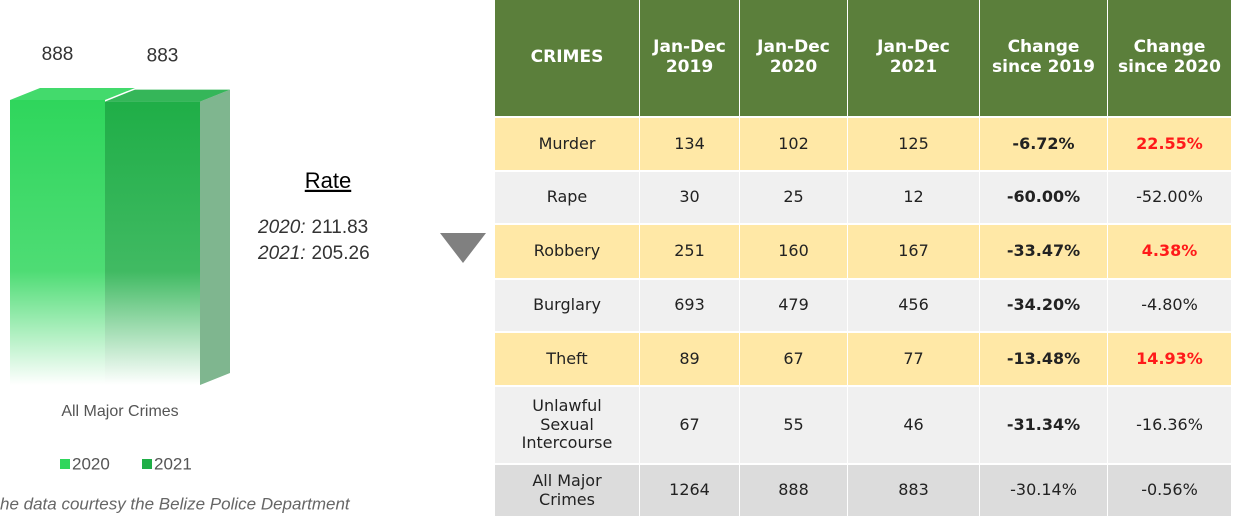  I want to click on down-arrow, so click(463, 248).